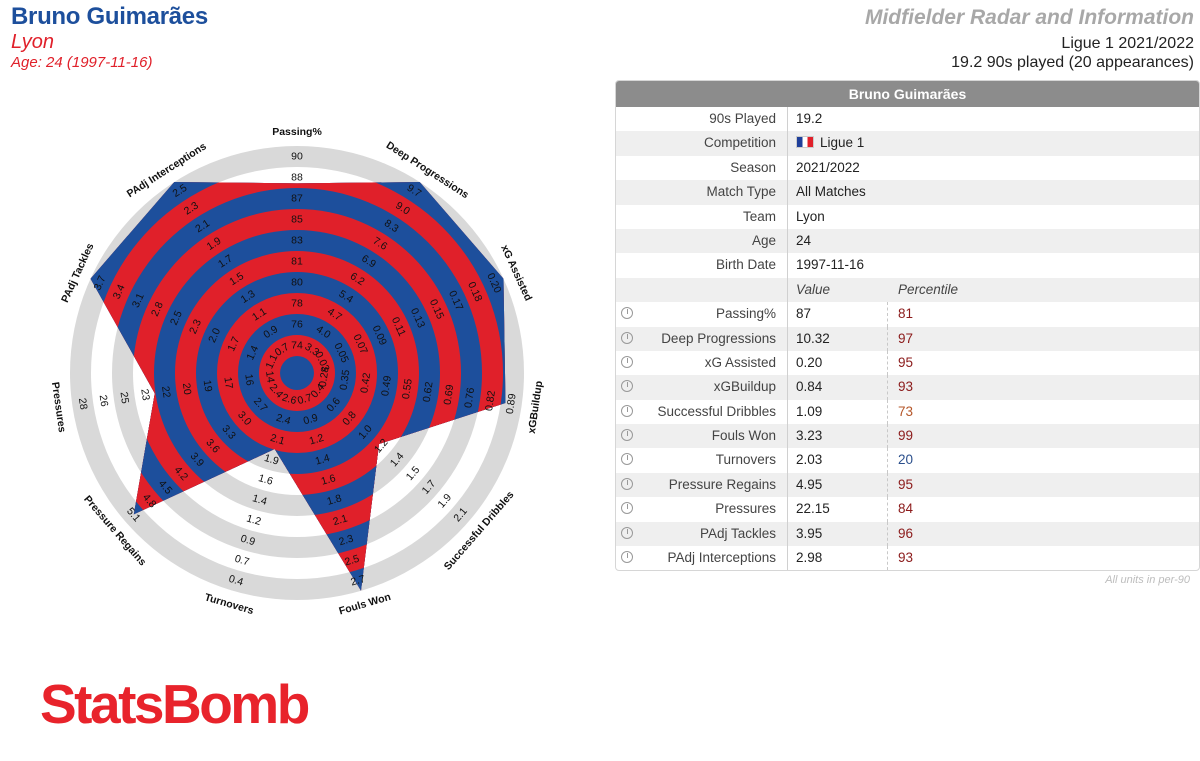  I want to click on radar-tick-label: 2.3, so click(195, 326).